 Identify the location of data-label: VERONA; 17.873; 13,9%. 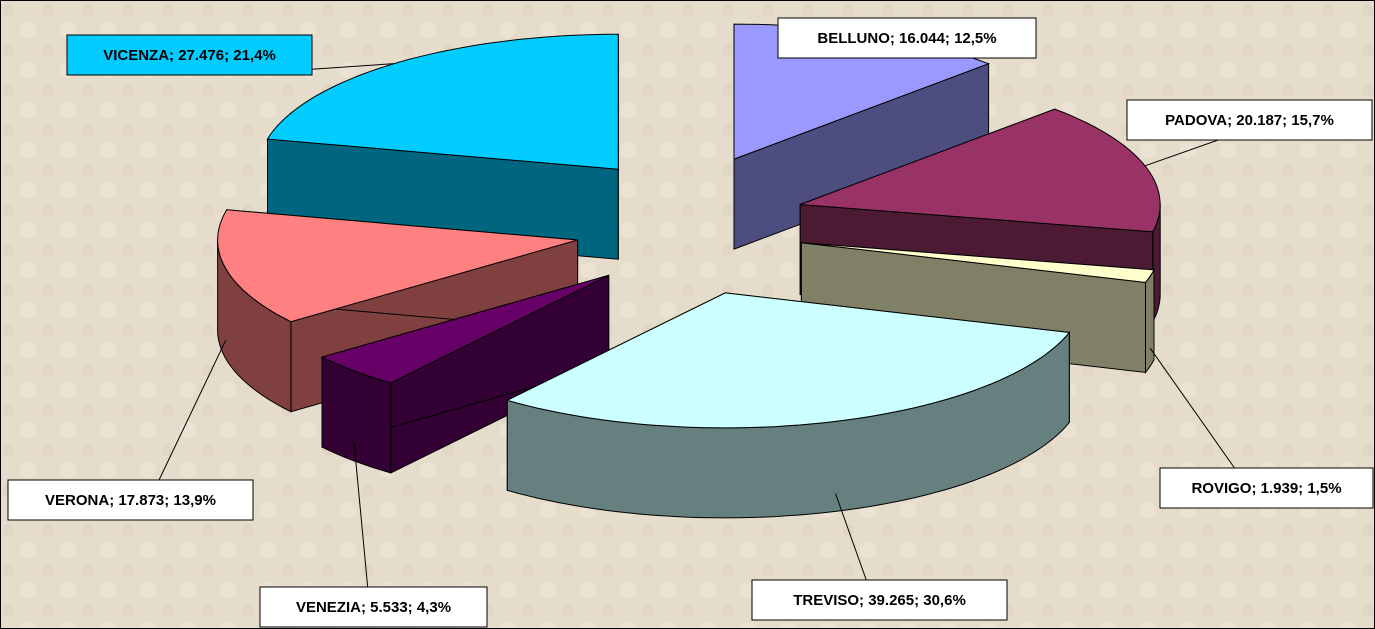
(130, 500).